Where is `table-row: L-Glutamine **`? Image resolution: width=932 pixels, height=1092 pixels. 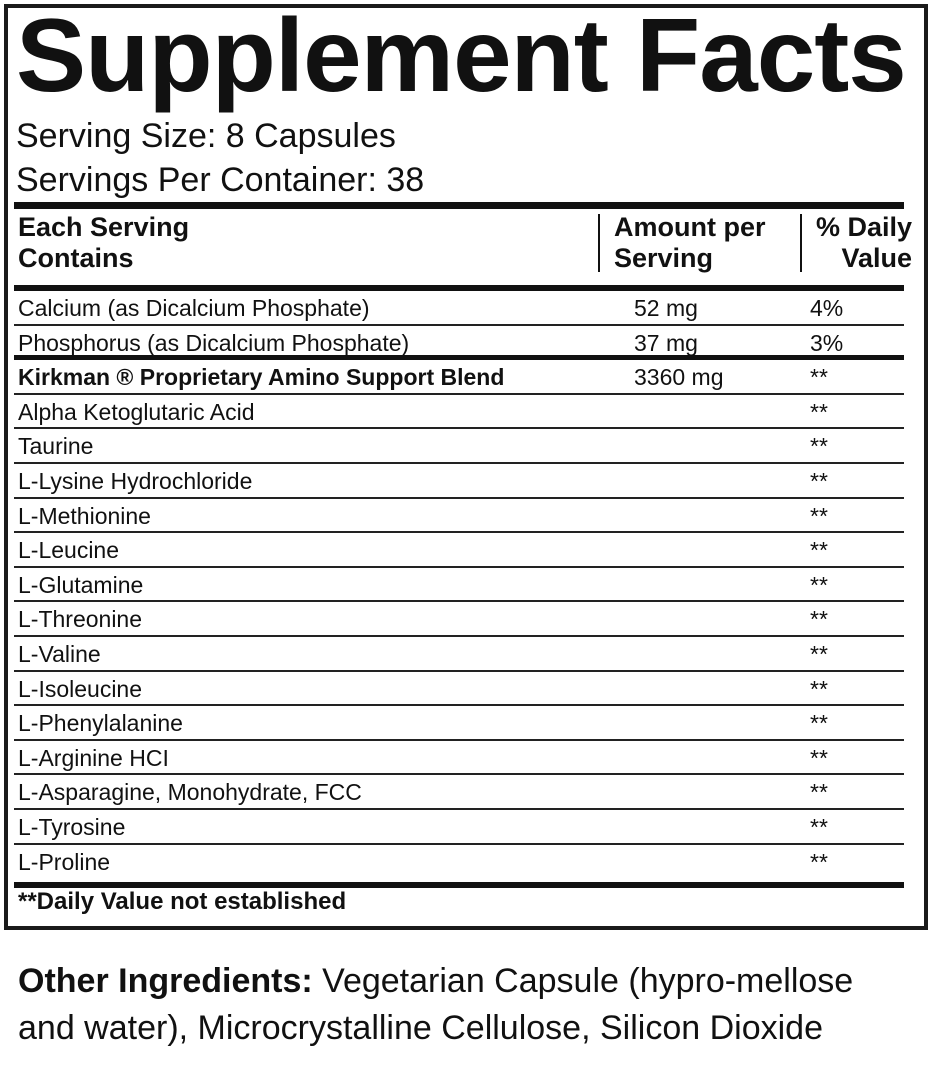
table-row: L-Glutamine ** is located at coordinates (459, 585).